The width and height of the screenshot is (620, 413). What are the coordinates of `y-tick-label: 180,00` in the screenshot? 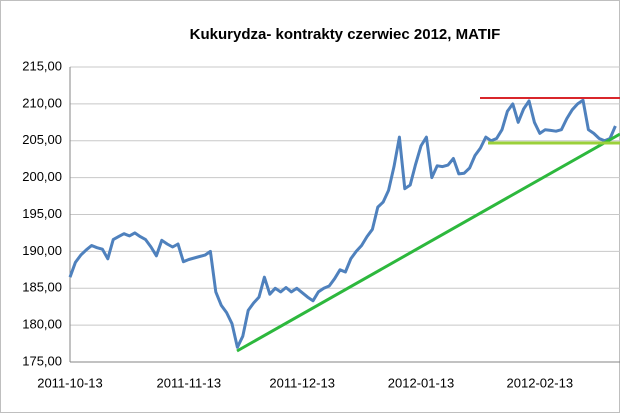 It's located at (42, 324).